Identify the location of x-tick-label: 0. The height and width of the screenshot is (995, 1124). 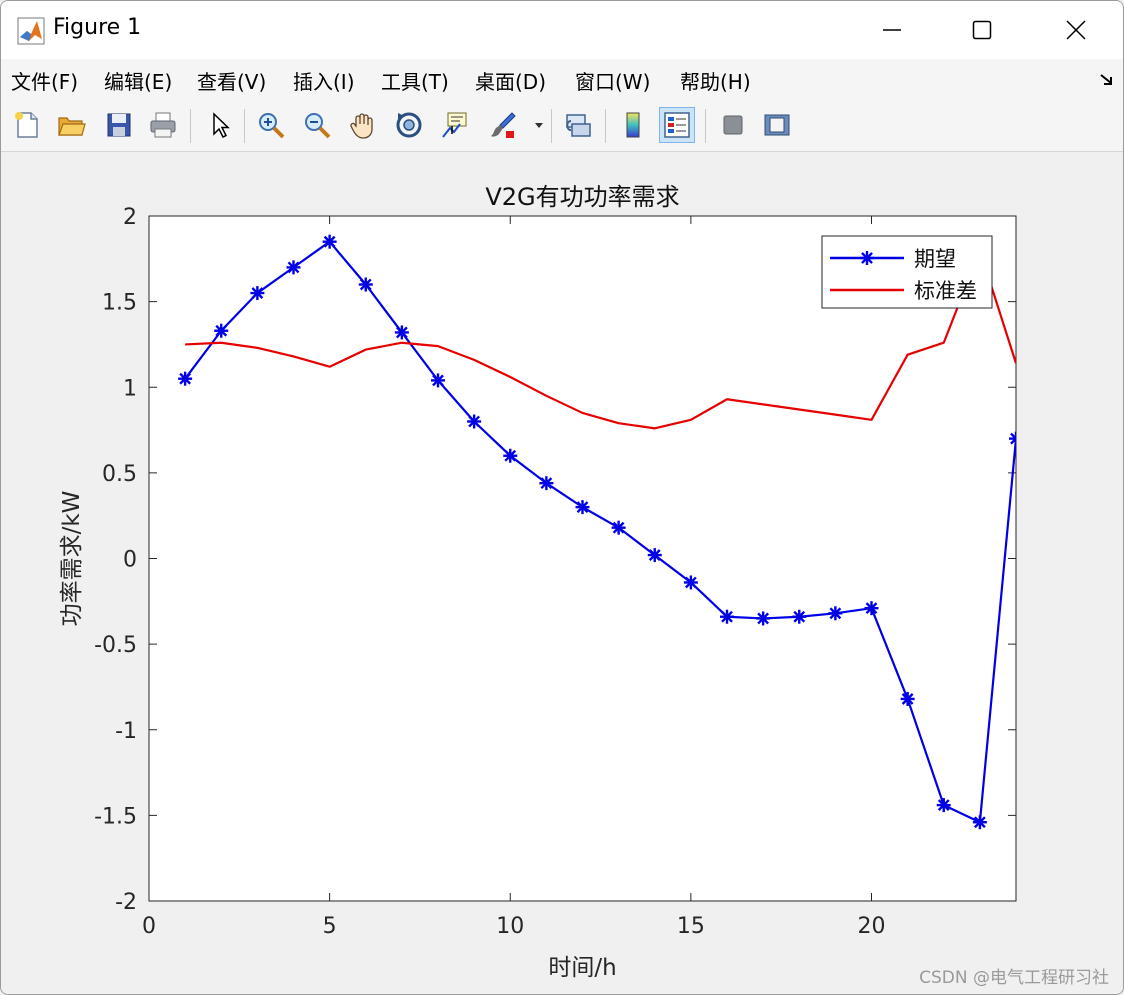
(149, 926).